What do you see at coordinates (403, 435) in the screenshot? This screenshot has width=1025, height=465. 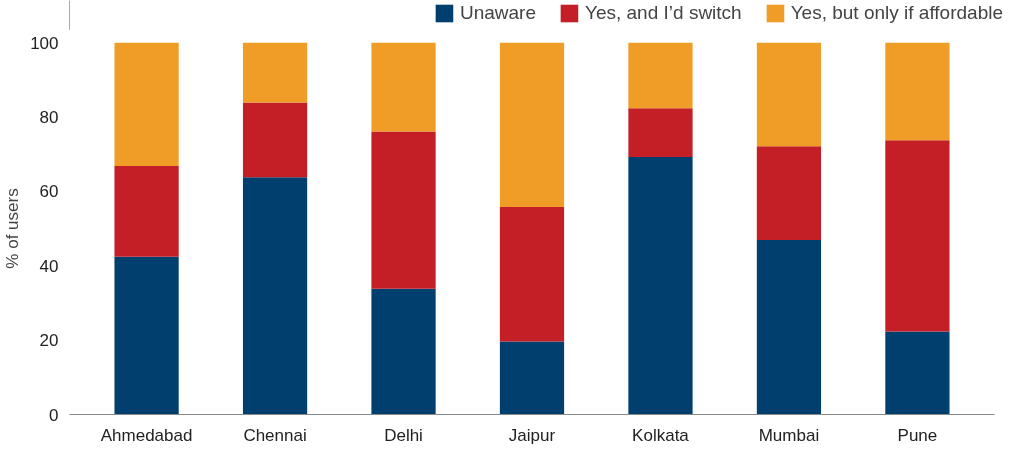 I see `x-tick-label: Delhi` at bounding box center [403, 435].